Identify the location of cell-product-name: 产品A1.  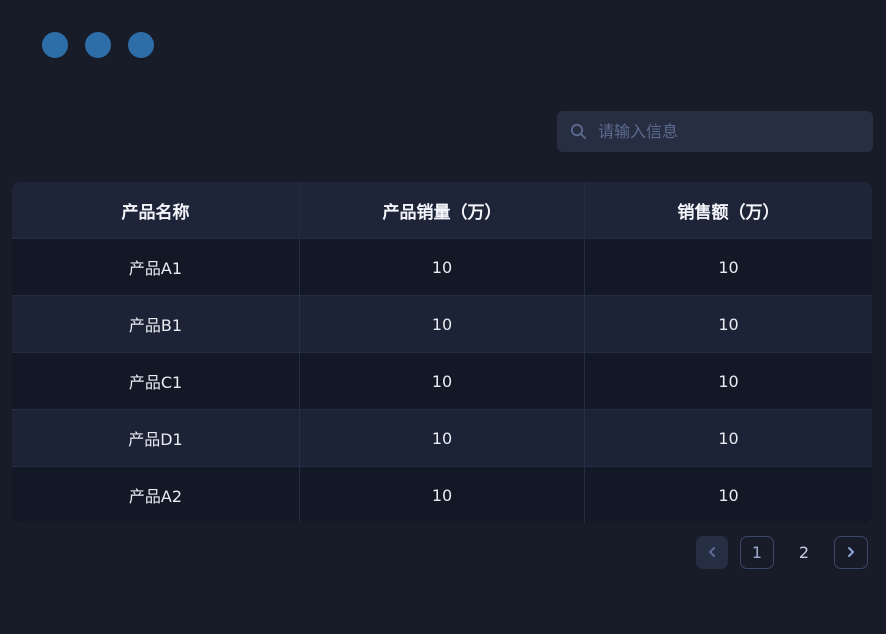
(156, 267).